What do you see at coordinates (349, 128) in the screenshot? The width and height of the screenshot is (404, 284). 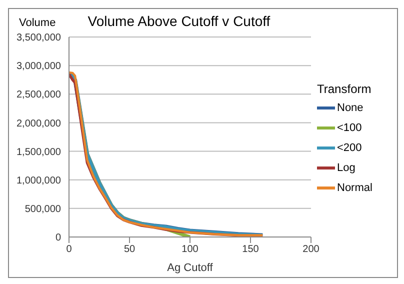 I see `legend-label: <100` at bounding box center [349, 128].